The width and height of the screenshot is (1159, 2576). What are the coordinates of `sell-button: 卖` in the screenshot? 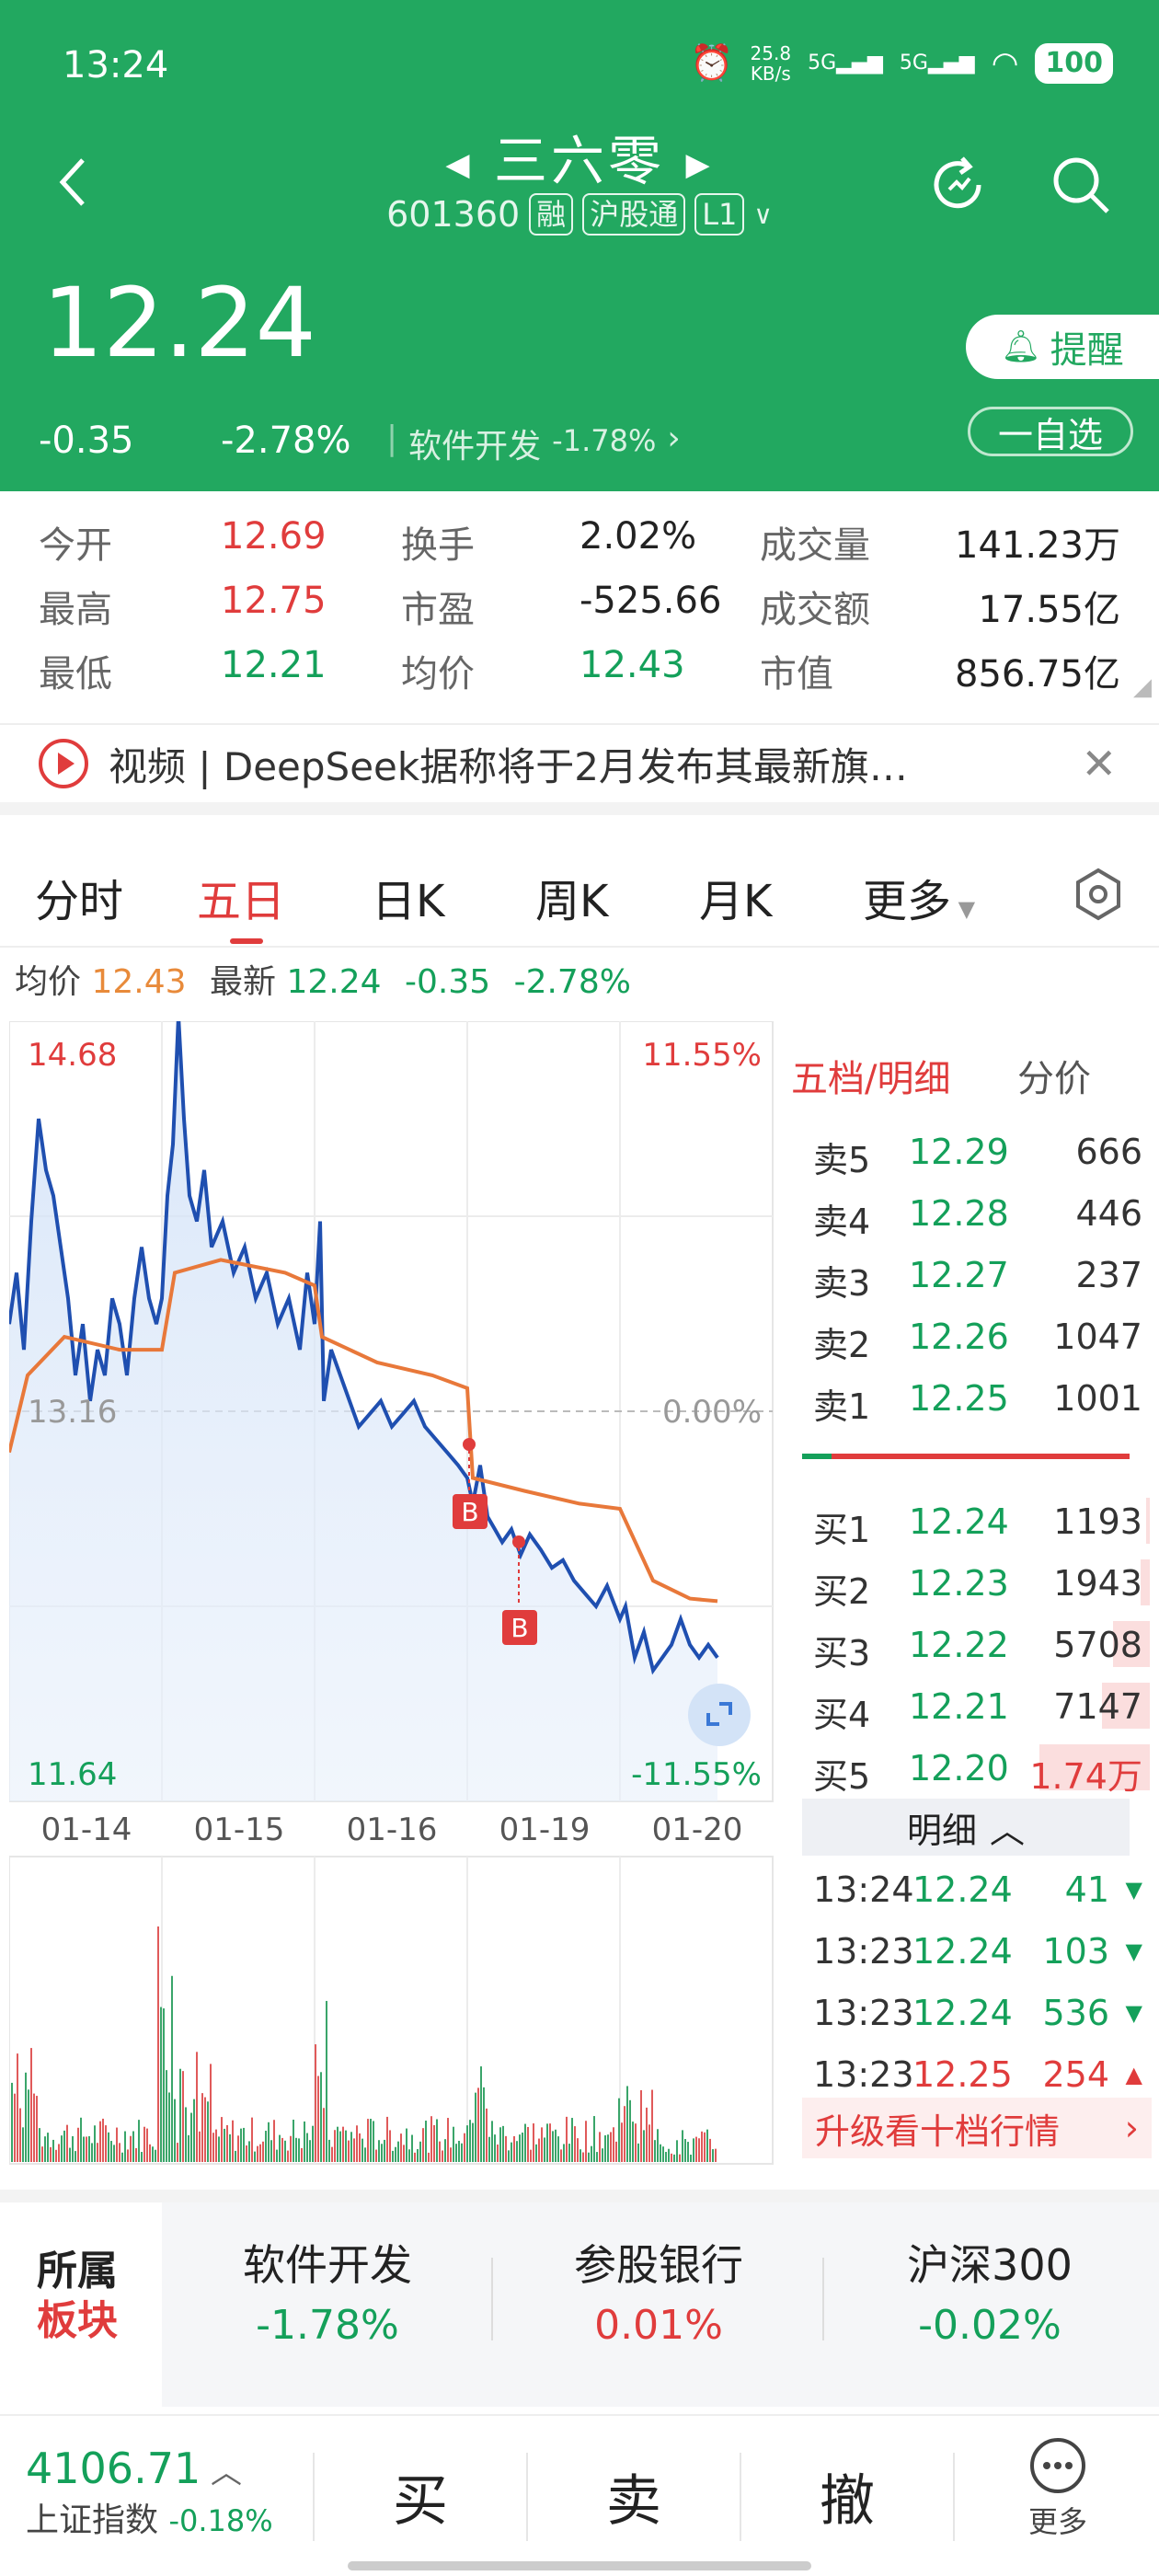 It's located at (633, 2501).